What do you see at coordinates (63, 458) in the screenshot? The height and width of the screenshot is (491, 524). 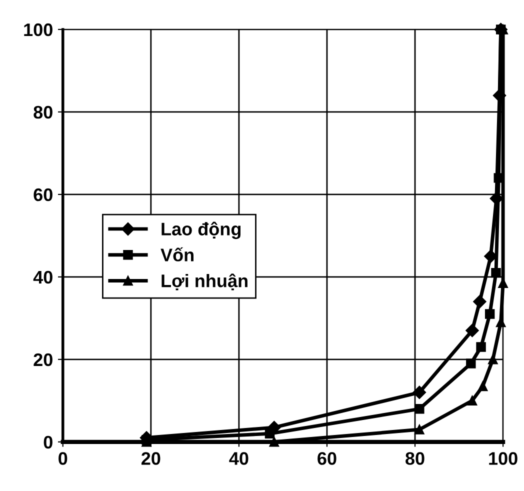 I see `x-tick-label: 0` at bounding box center [63, 458].